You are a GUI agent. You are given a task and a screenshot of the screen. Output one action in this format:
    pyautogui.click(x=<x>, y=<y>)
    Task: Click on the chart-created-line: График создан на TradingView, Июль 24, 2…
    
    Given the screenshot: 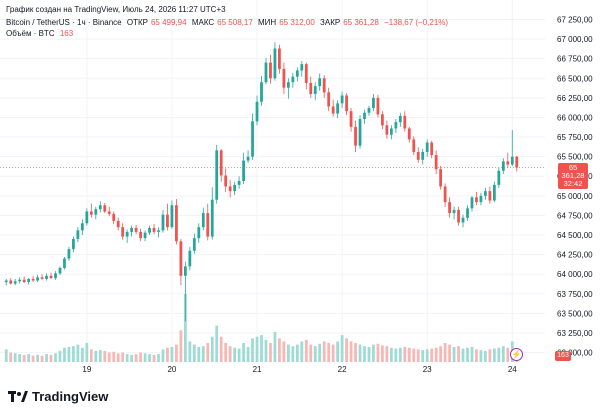 What is the action you would take?
    pyautogui.click(x=117, y=9)
    